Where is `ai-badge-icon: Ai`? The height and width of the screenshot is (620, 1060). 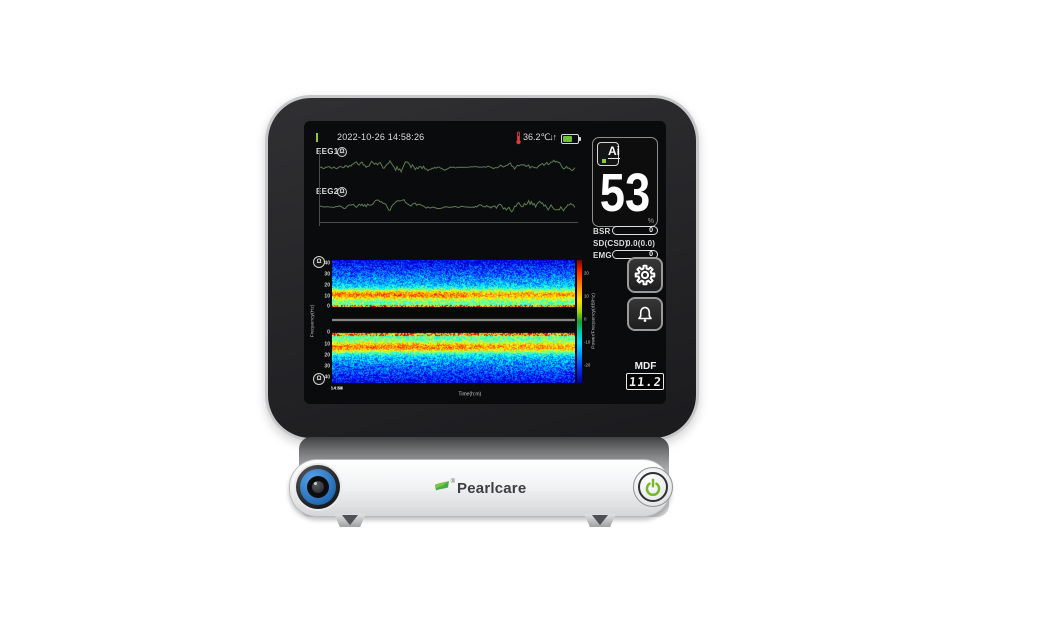
ai-badge-icon: Ai is located at coordinates (608, 154).